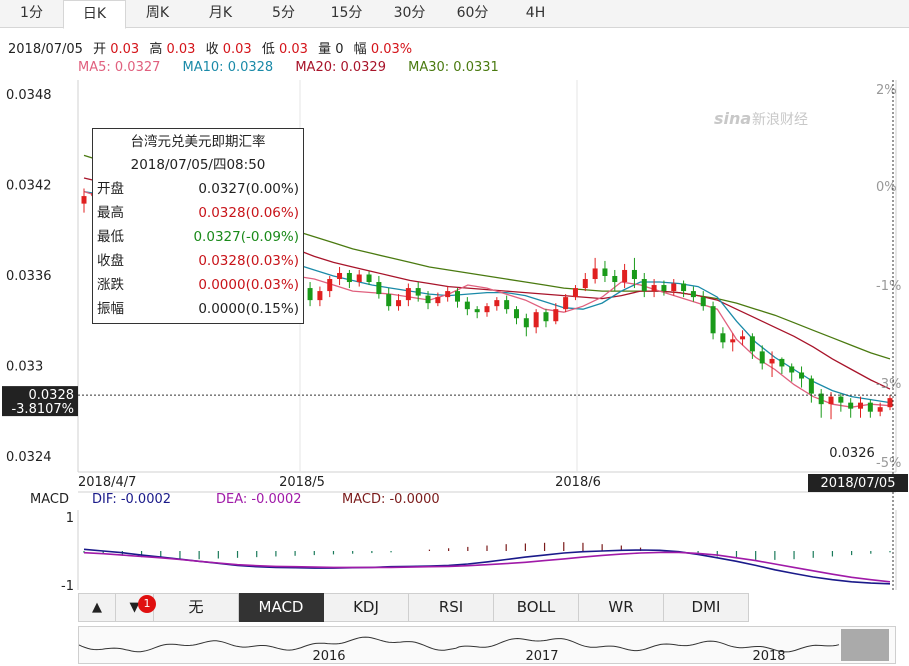 The image size is (909, 666). What do you see at coordinates (325, 49) in the screenshot?
I see `info-volume-label: 量` at bounding box center [325, 49].